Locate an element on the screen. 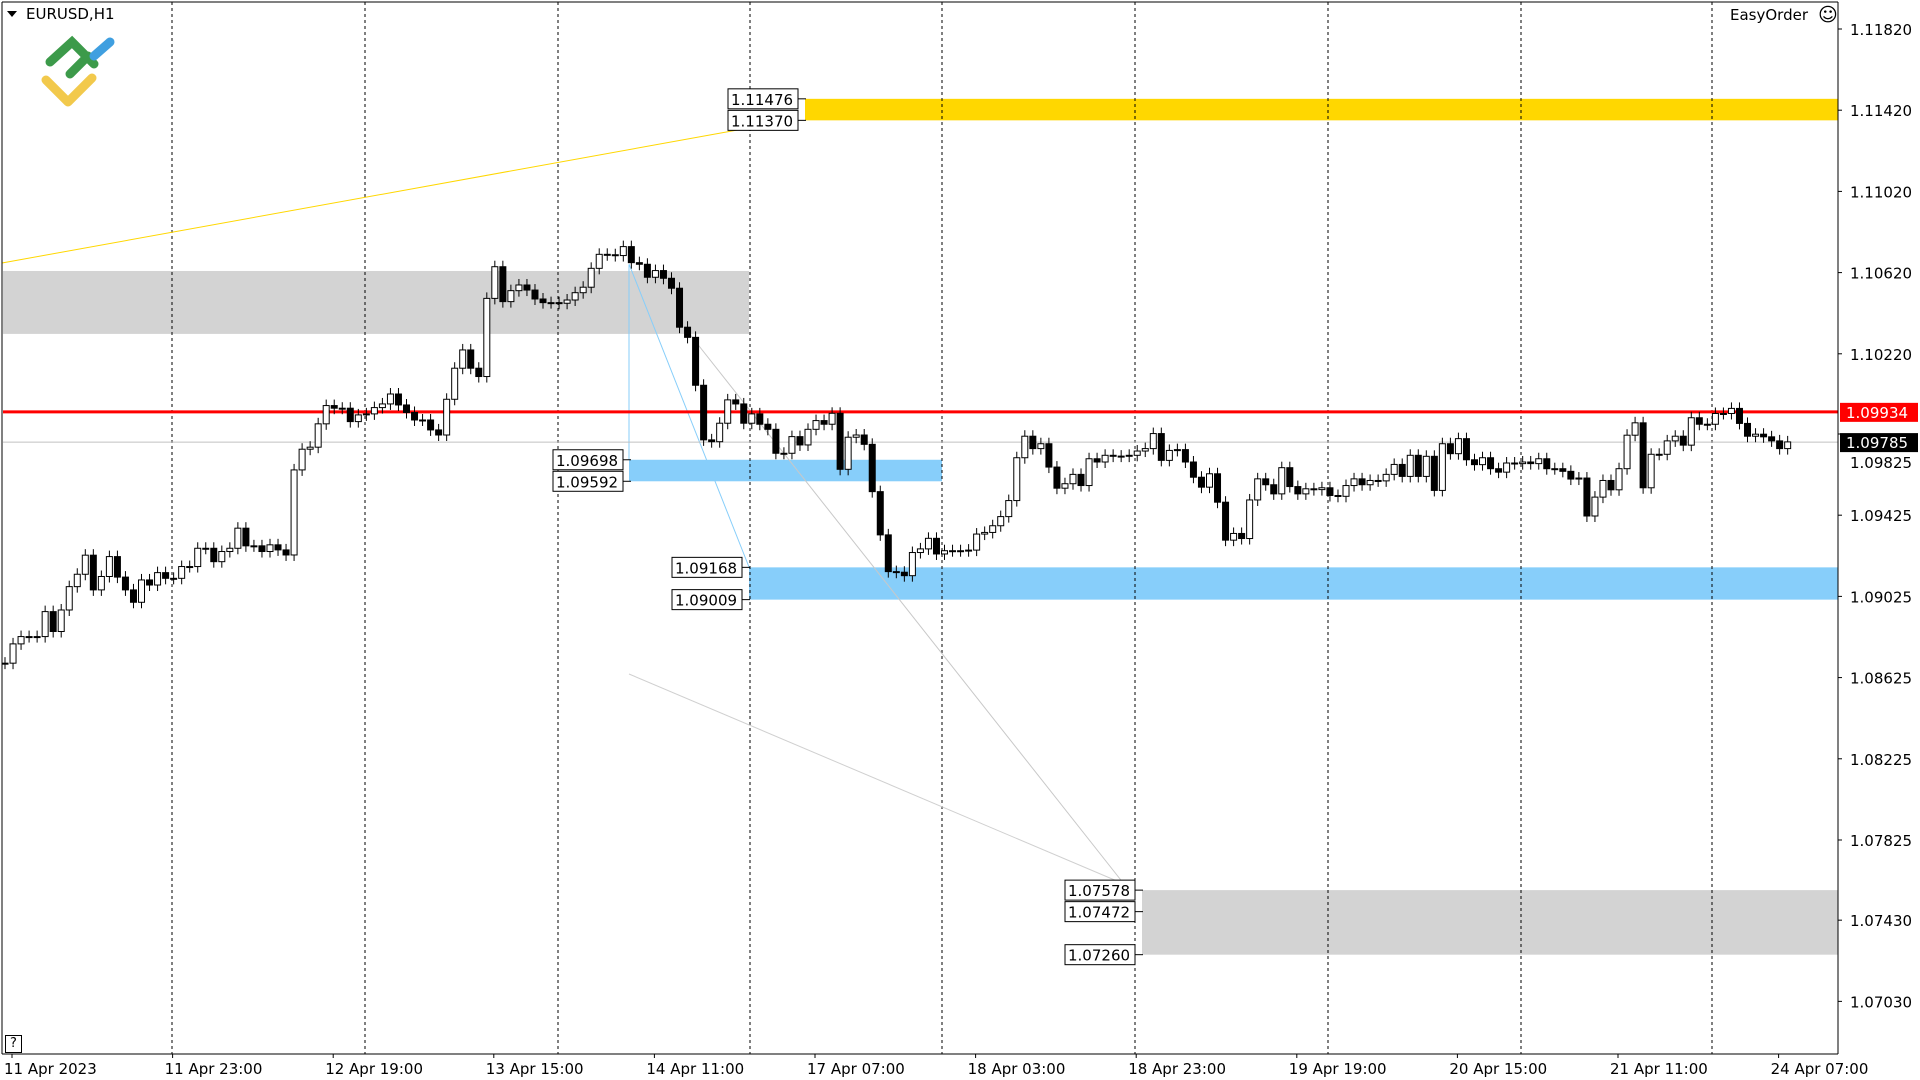 The image size is (1920, 1080). price-tick-label: 1.07430 is located at coordinates (1881, 921).